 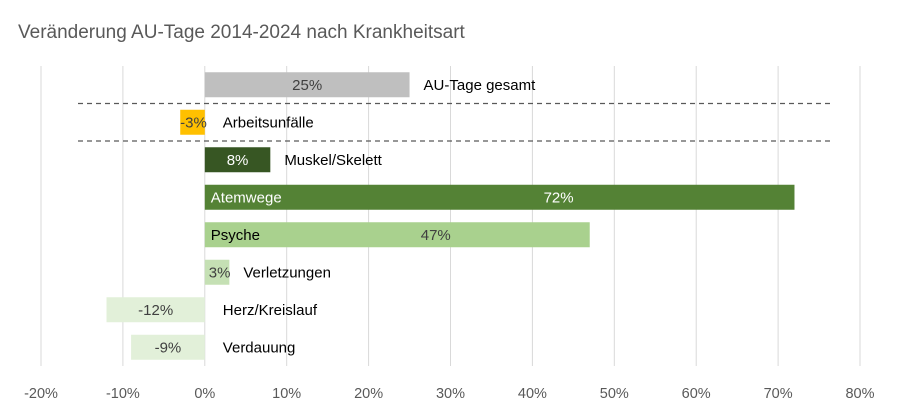 What do you see at coordinates (204, 394) in the screenshot?
I see `x-tick-label: 0%` at bounding box center [204, 394].